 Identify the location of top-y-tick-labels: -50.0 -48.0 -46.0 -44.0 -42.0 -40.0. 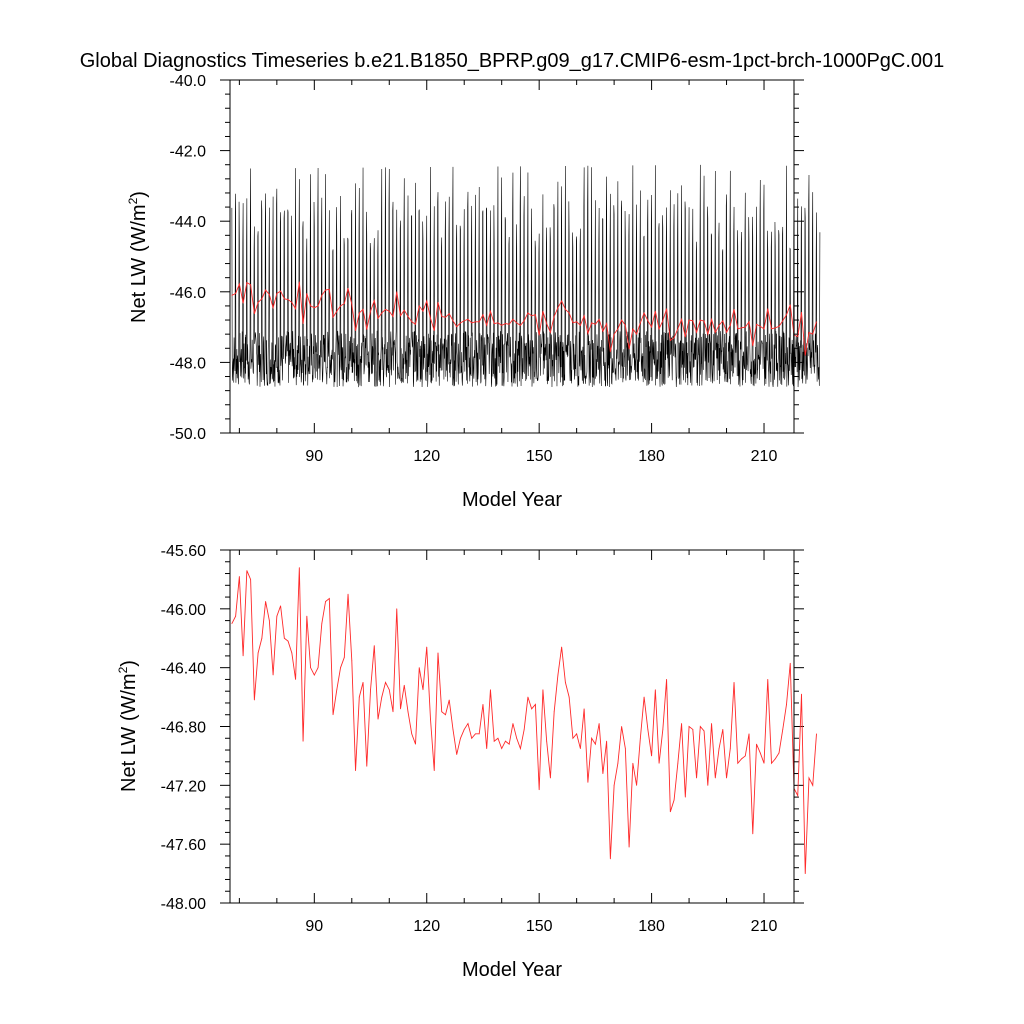
(188, 258).